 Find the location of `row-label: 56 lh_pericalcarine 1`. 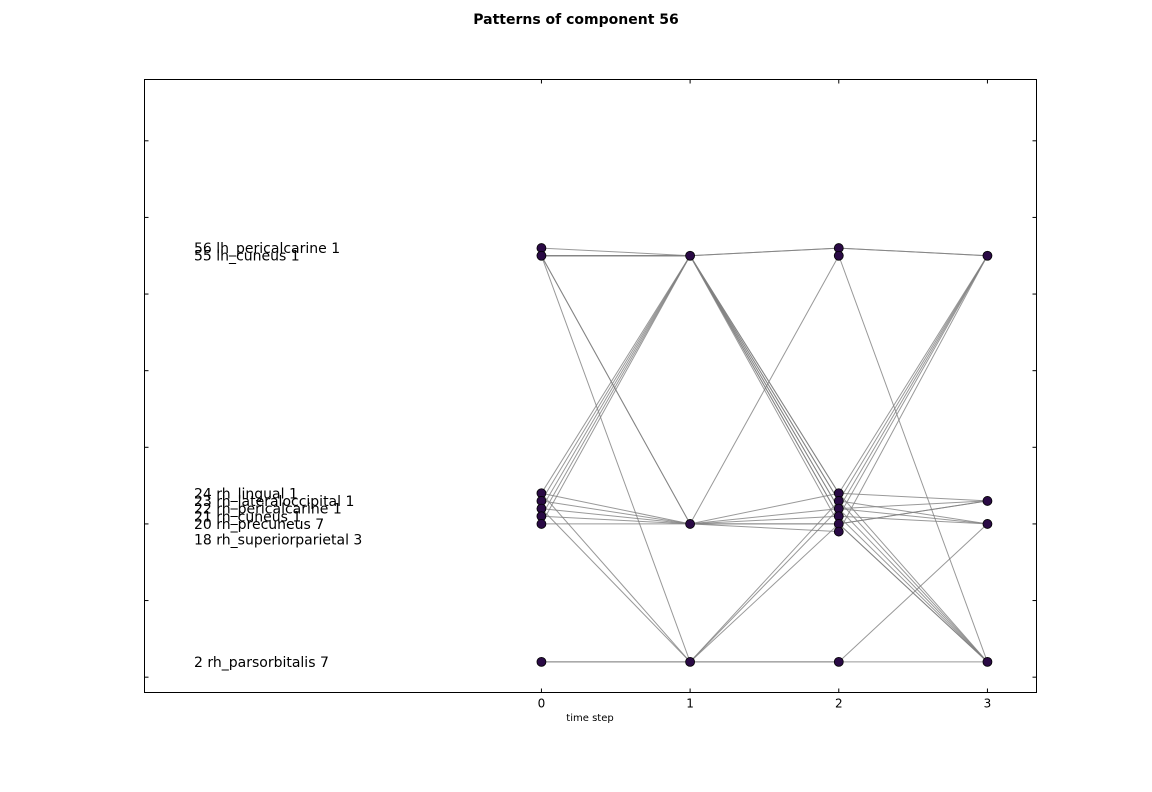

row-label: 56 lh_pericalcarine 1 is located at coordinates (267, 249).